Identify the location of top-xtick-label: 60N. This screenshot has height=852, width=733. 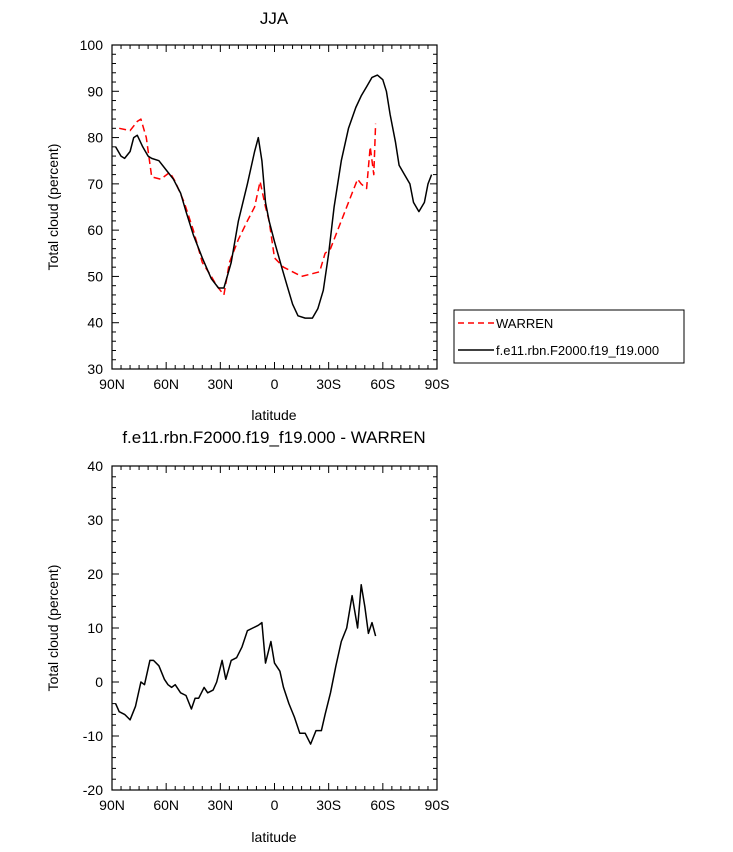
(166, 384).